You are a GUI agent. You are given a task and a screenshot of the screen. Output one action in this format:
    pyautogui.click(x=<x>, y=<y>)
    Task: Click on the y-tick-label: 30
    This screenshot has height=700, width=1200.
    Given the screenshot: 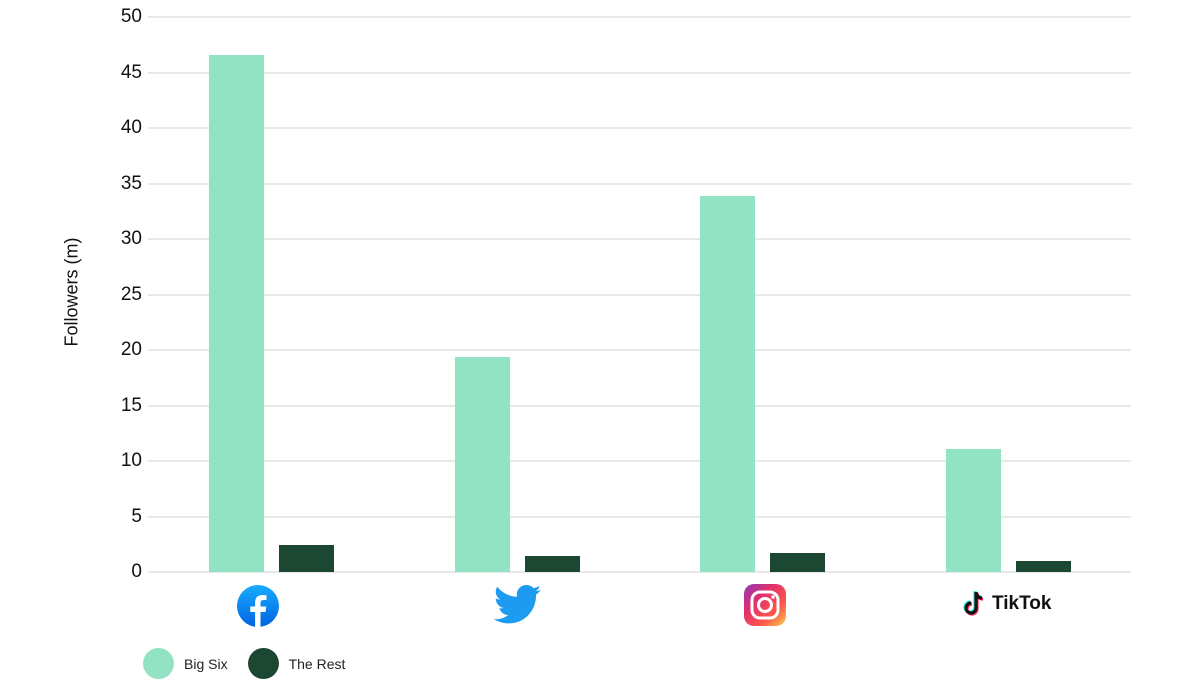 What is the action you would take?
    pyautogui.click(x=131, y=238)
    